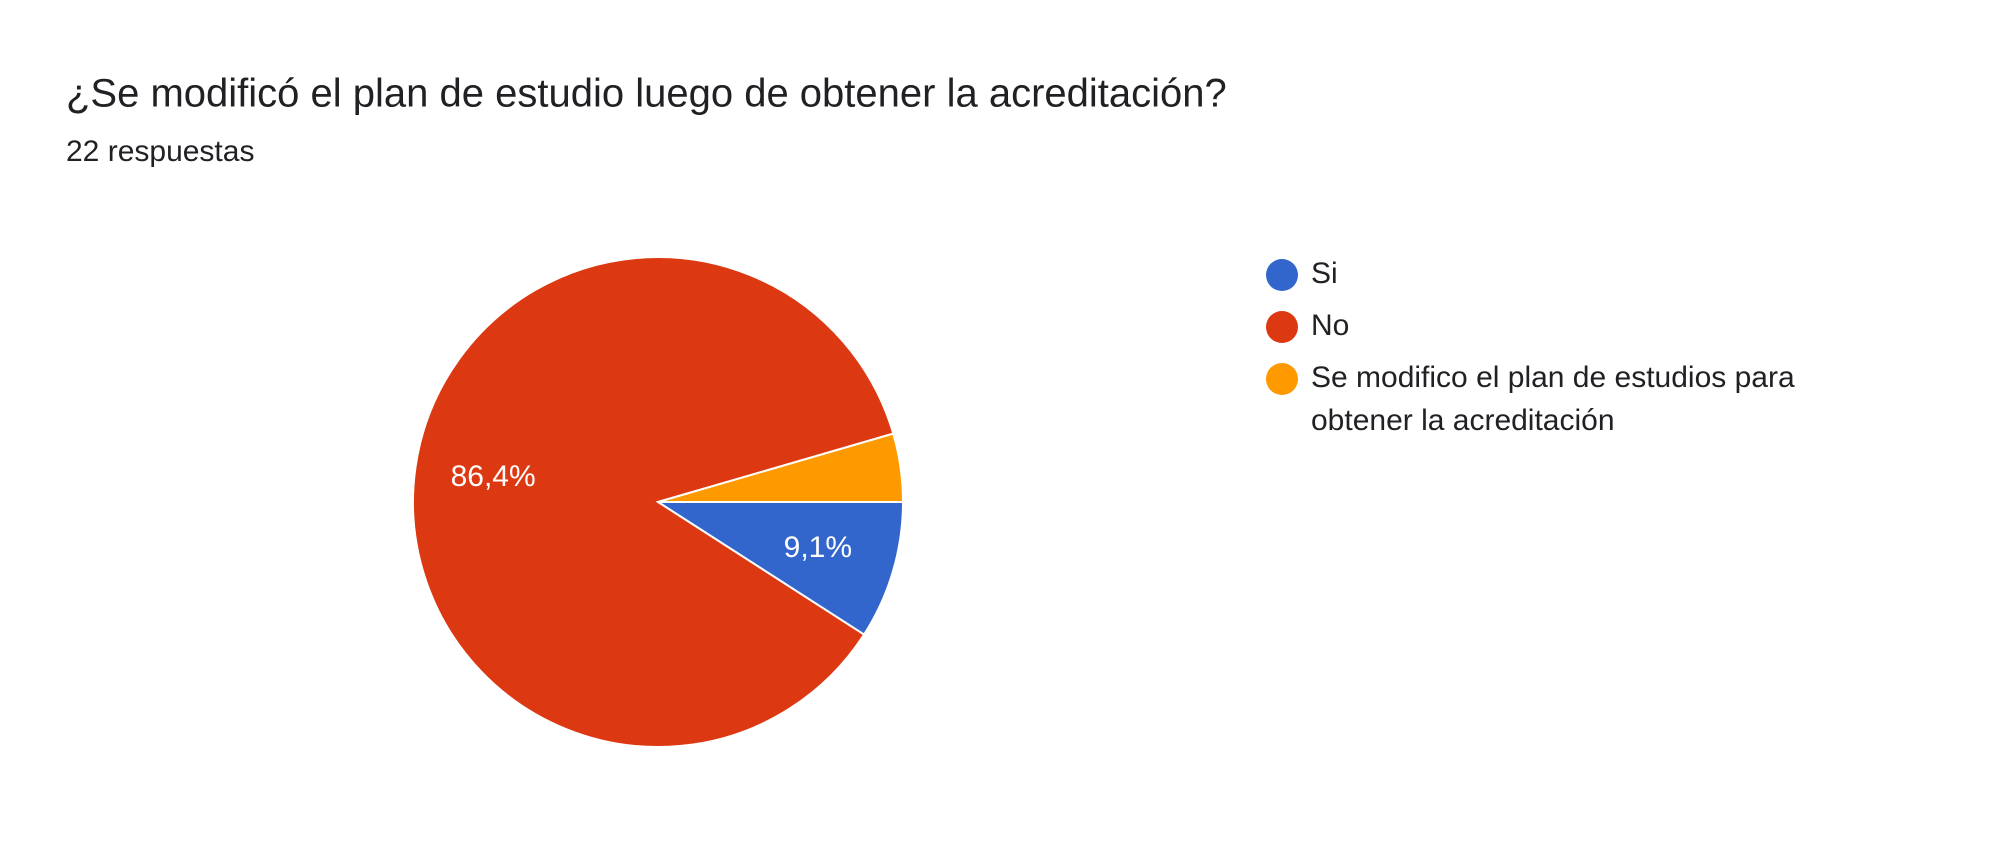 Image resolution: width=1999 pixels, height=842 pixels. Describe the element at coordinates (1324, 273) in the screenshot. I see `legend-label: Si` at that location.